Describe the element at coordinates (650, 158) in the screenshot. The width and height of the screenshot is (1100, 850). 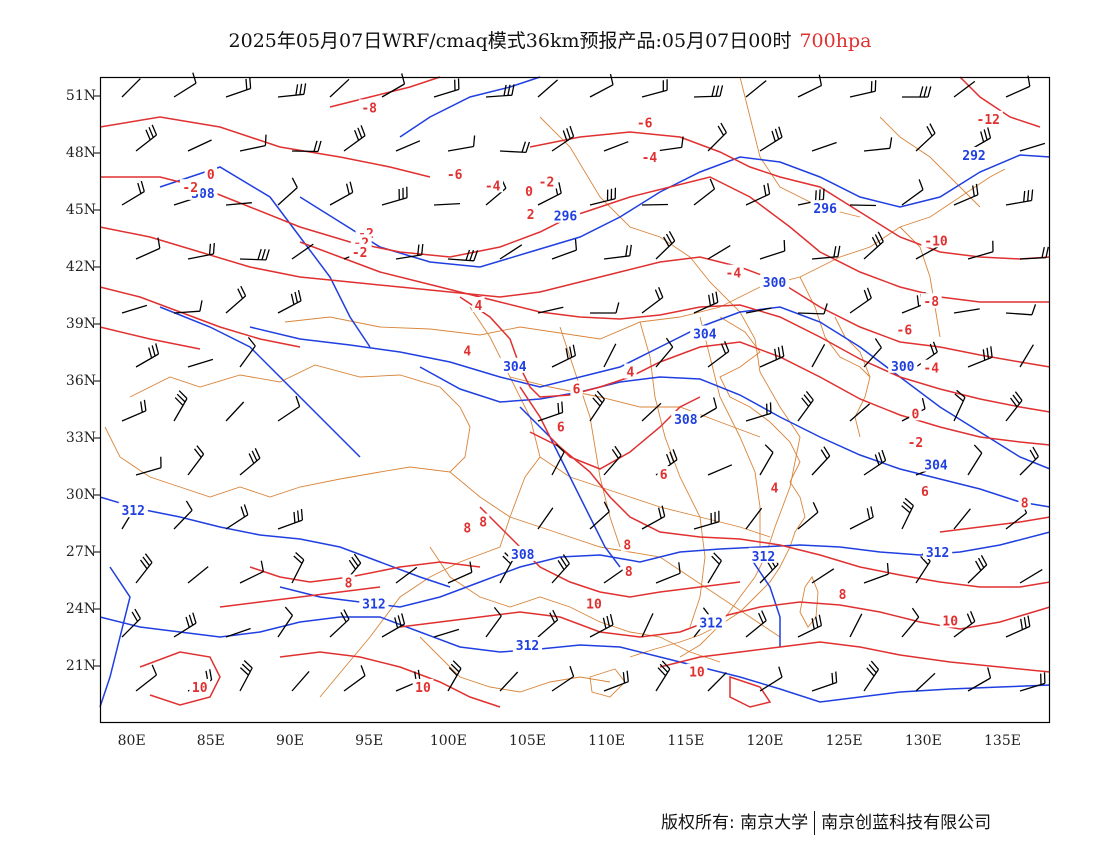
I see `temperature-contour-label: -4` at that location.